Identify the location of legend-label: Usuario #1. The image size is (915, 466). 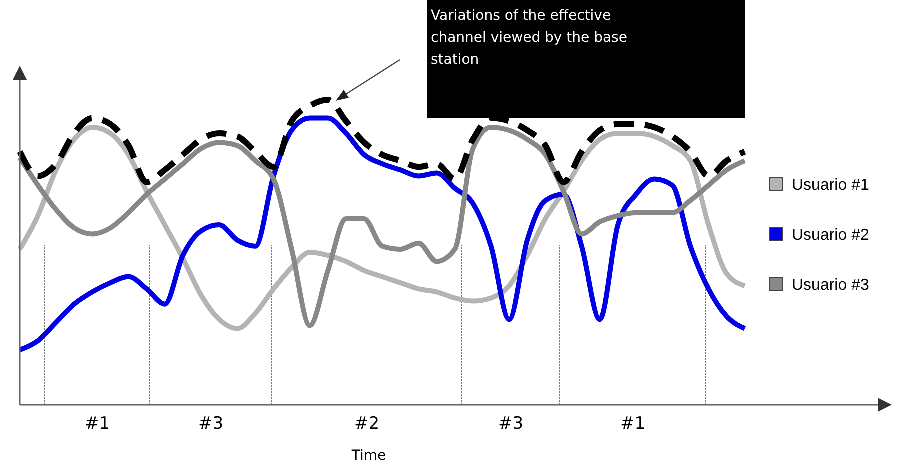
(831, 185).